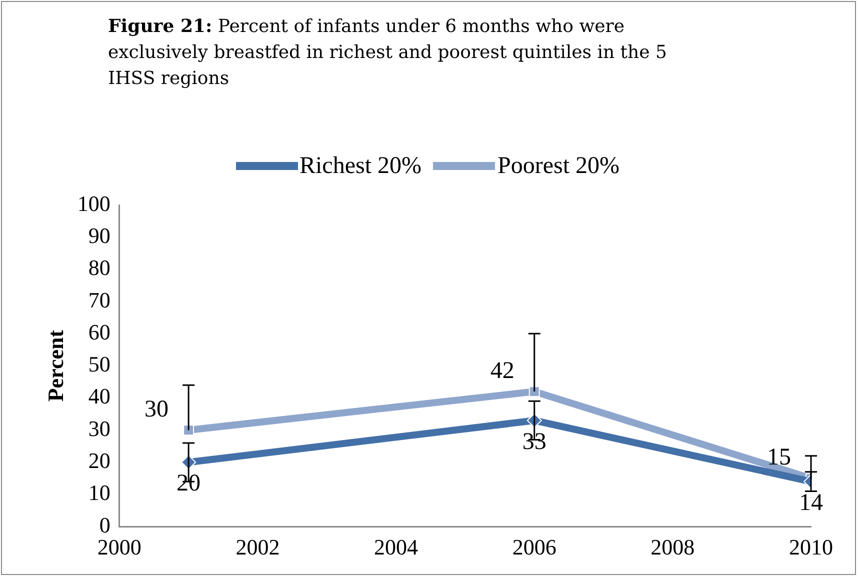  What do you see at coordinates (502, 371) in the screenshot?
I see `data-label: 42` at bounding box center [502, 371].